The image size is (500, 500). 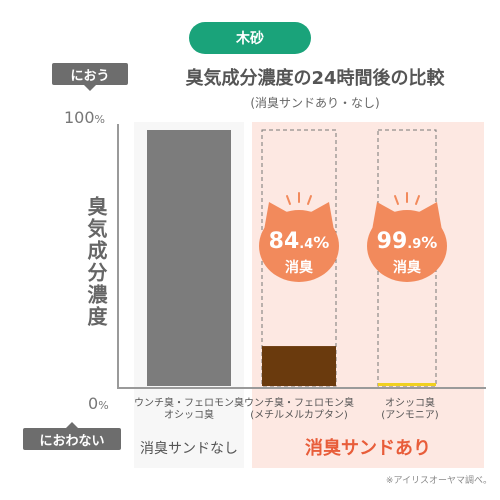 I want to click on reduction-percent: 99.9%, so click(x=407, y=241).